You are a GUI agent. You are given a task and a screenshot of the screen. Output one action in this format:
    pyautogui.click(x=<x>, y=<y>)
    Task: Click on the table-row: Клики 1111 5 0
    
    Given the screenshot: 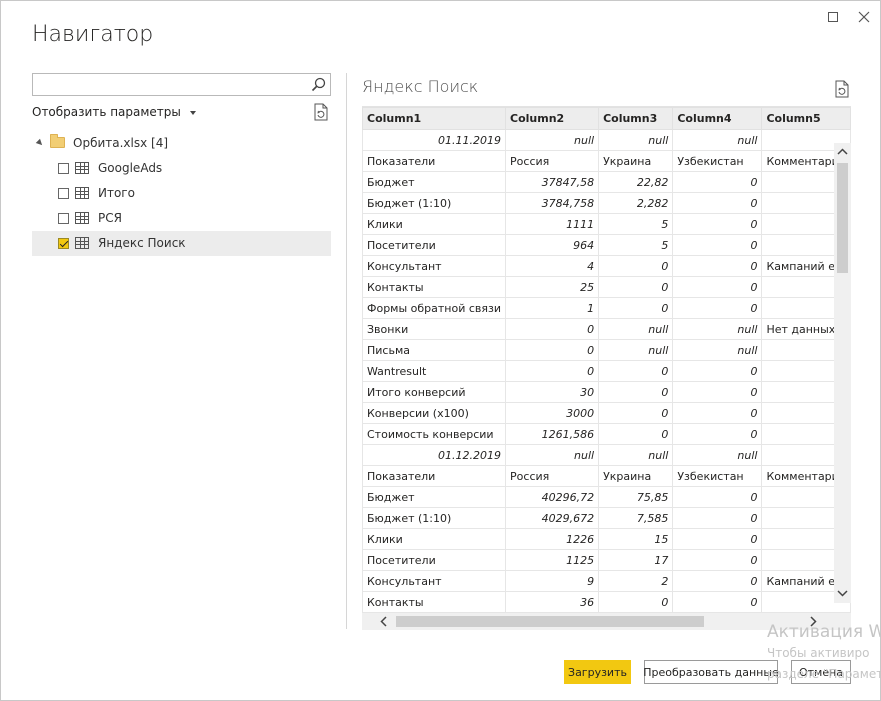 What is the action you would take?
    pyautogui.click(x=606, y=224)
    